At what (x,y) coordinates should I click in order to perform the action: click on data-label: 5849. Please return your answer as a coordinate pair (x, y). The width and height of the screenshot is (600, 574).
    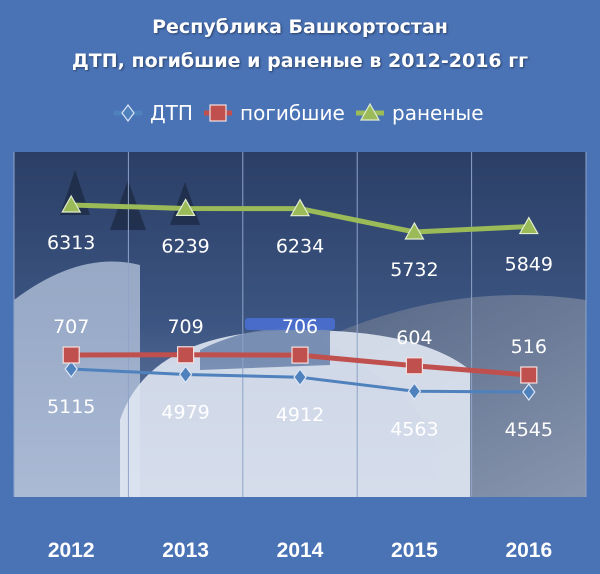
    Looking at the image, I should click on (529, 265).